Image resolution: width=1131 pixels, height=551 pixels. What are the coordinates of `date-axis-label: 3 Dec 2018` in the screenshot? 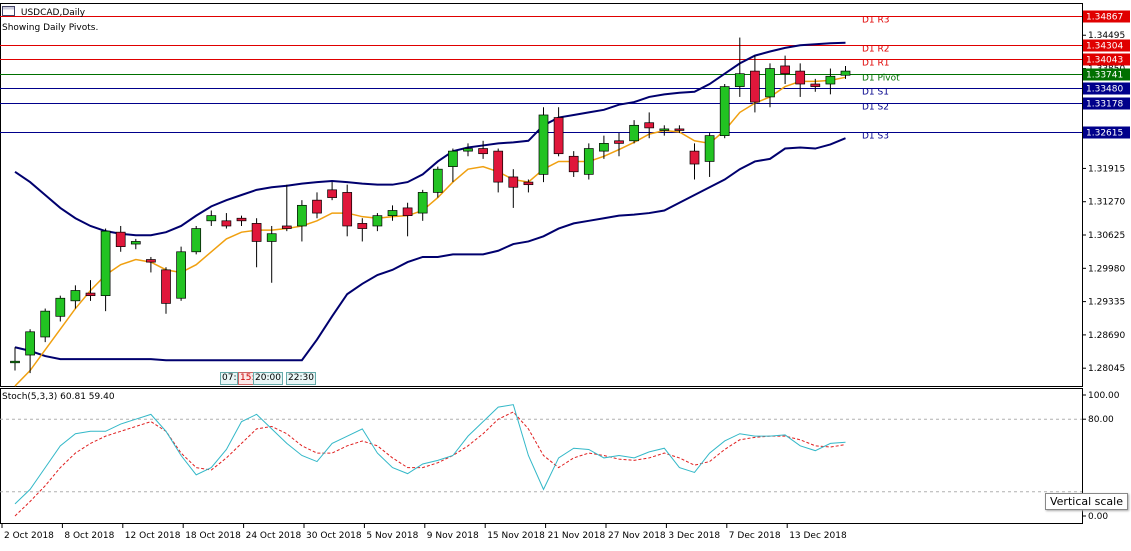 It's located at (694, 536).